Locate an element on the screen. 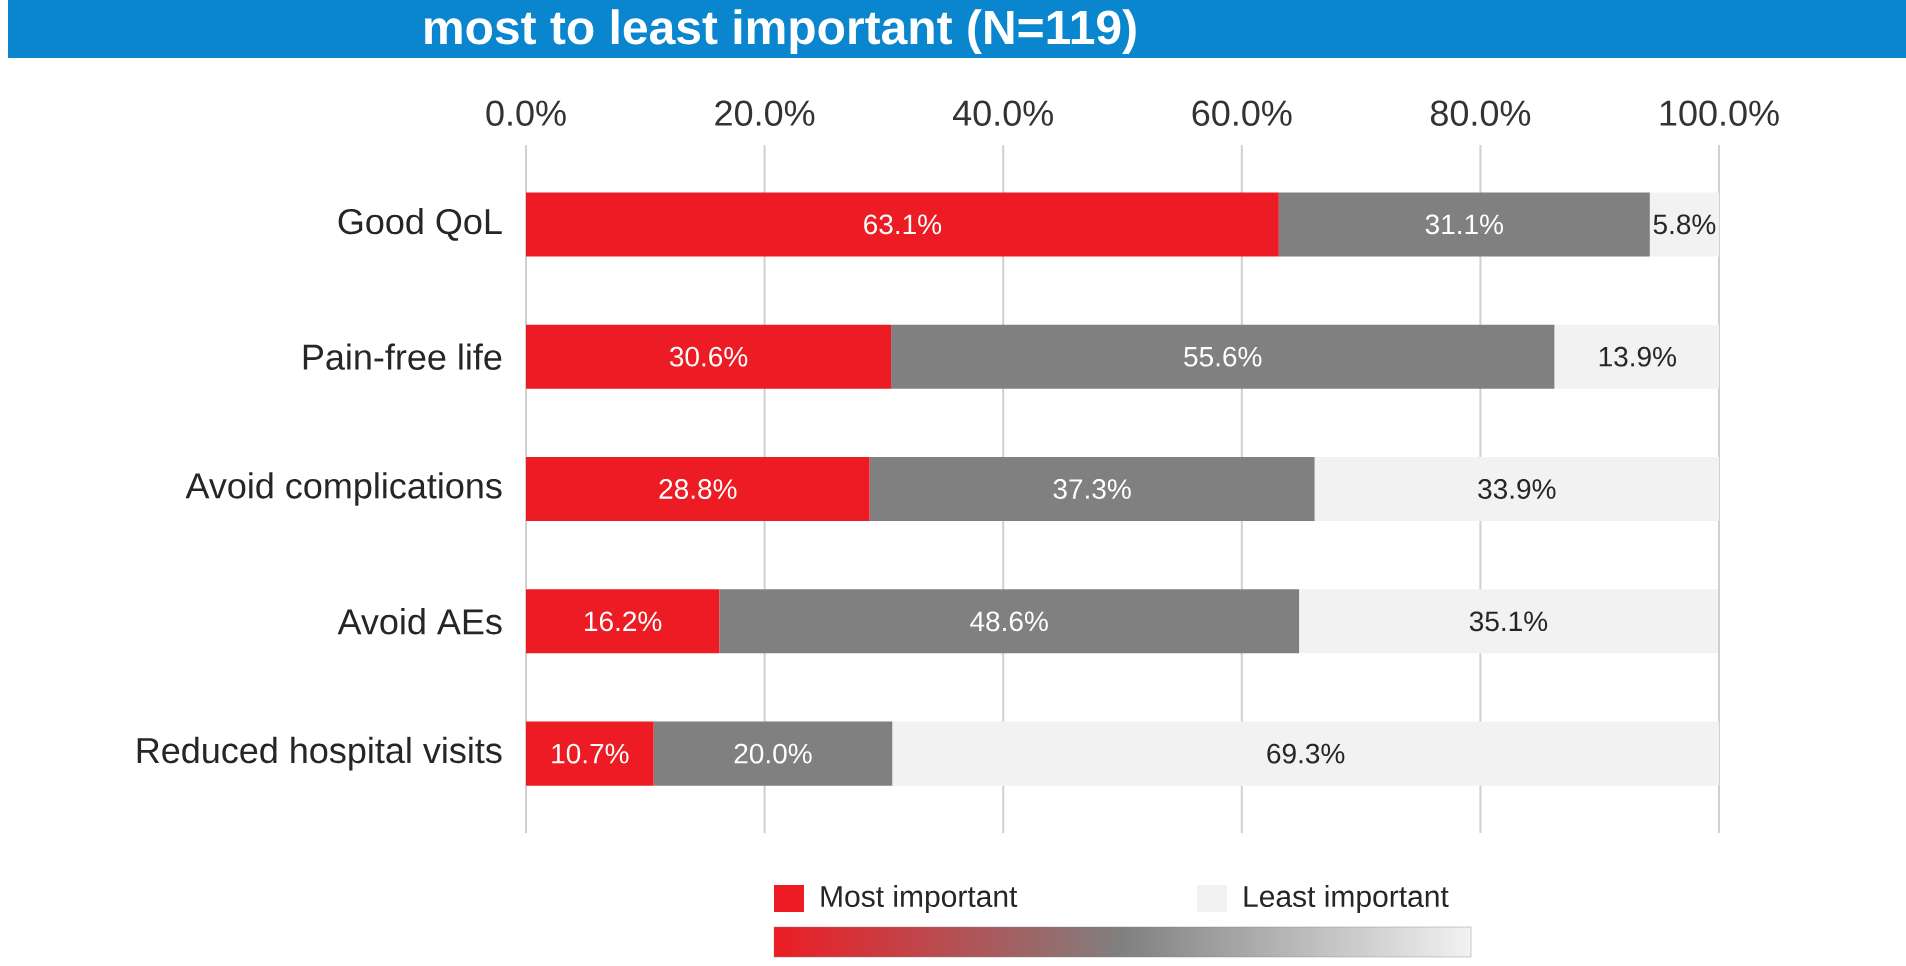 This screenshot has height=966, width=1906. data-label: 55.6% is located at coordinates (1223, 356).